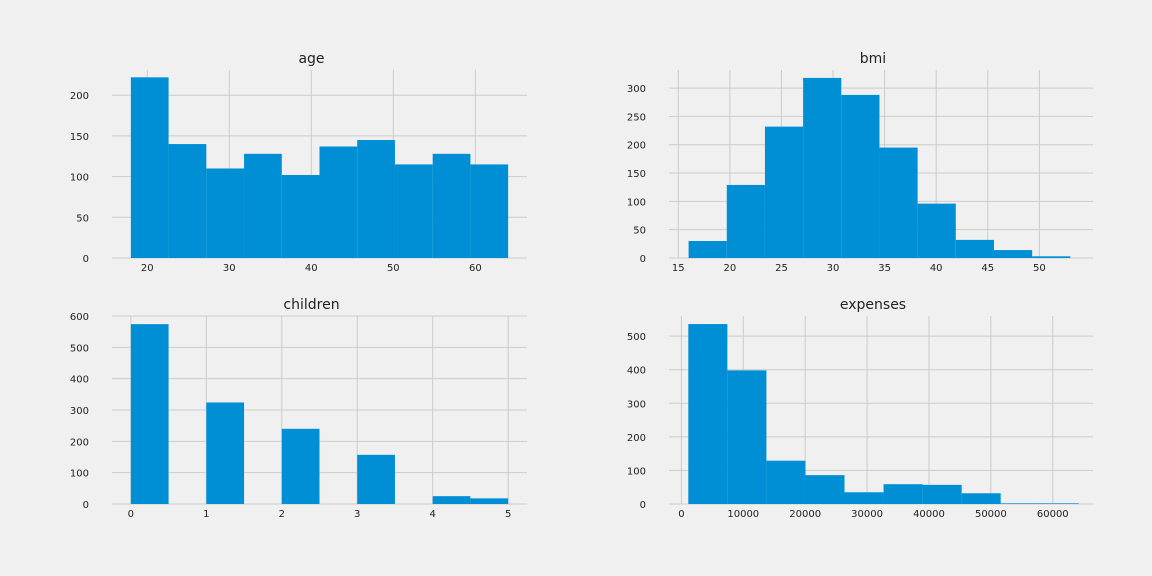 Image resolution: width=1152 pixels, height=576 pixels. I want to click on subplot-title: expenses, so click(873, 305).